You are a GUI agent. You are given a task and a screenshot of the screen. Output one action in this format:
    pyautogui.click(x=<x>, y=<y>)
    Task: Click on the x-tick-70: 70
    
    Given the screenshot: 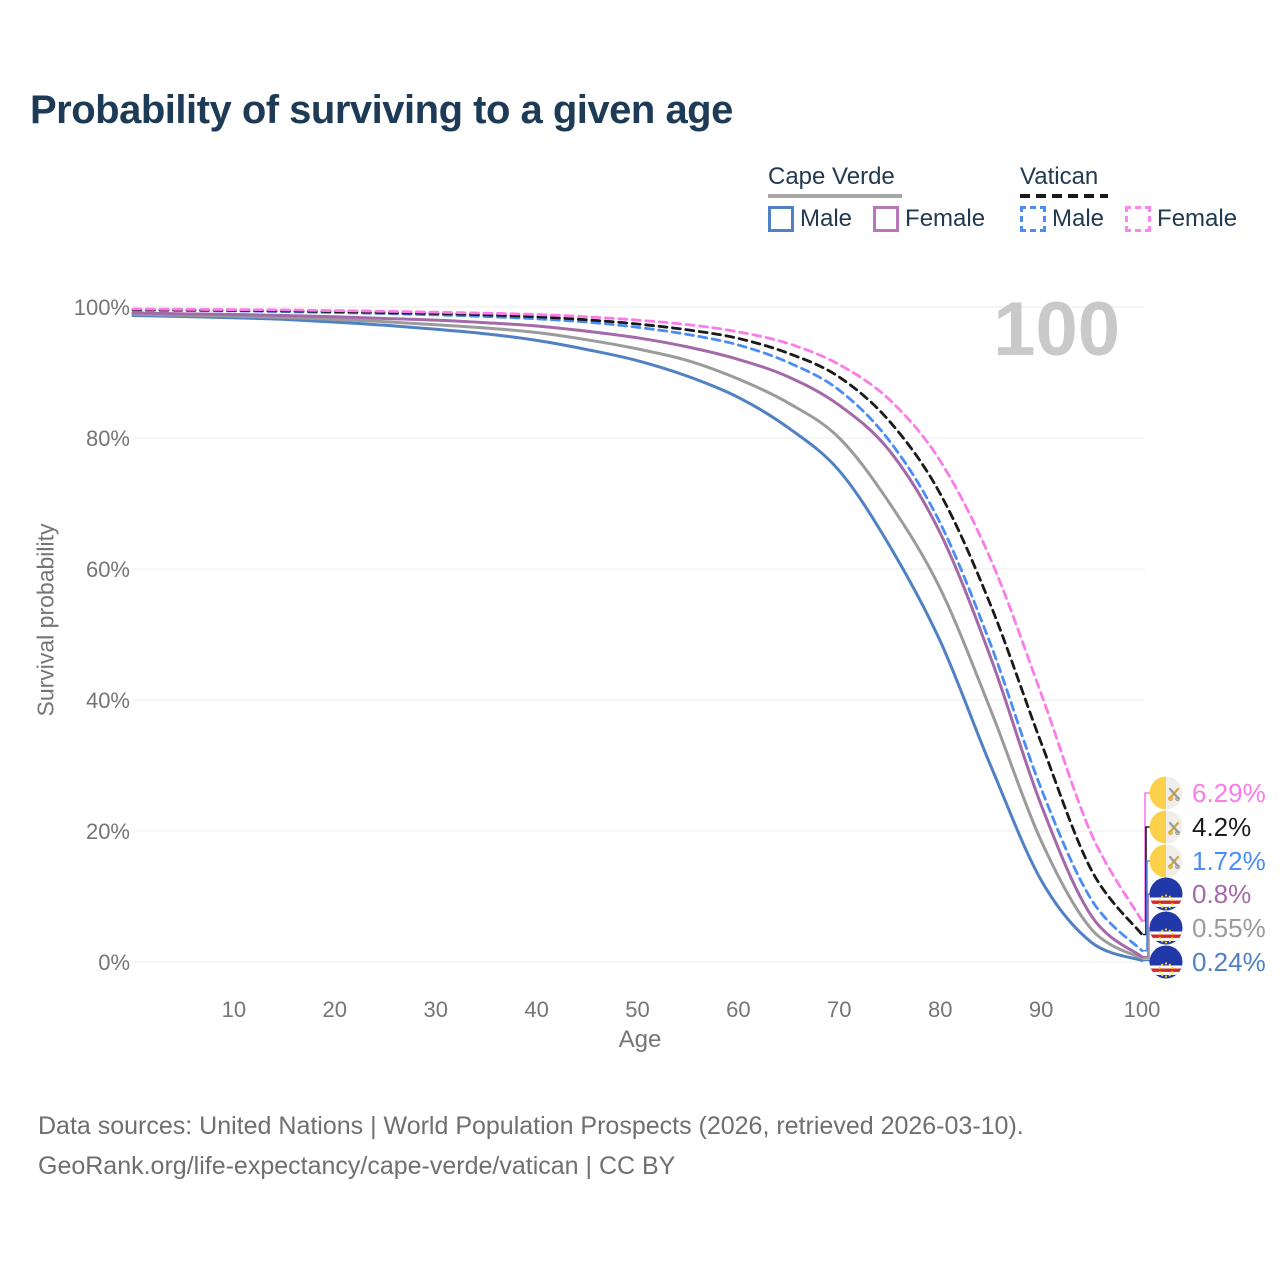 What is the action you would take?
    pyautogui.click(x=839, y=1009)
    